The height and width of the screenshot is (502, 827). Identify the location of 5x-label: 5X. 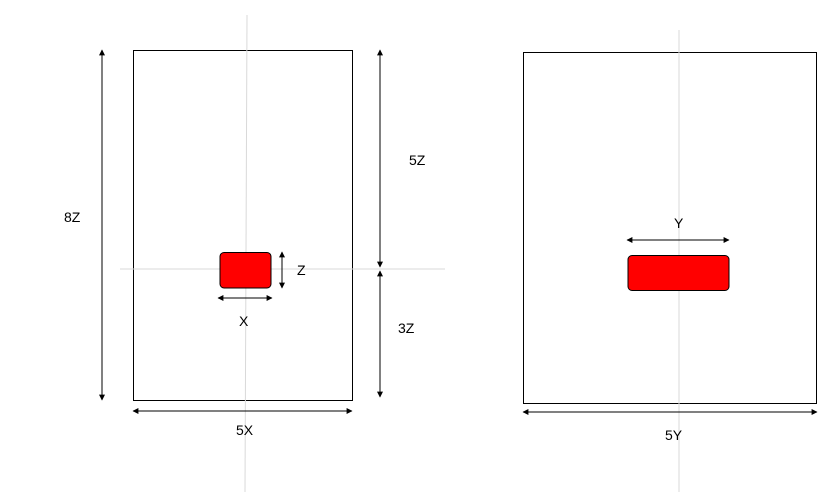
(245, 430).